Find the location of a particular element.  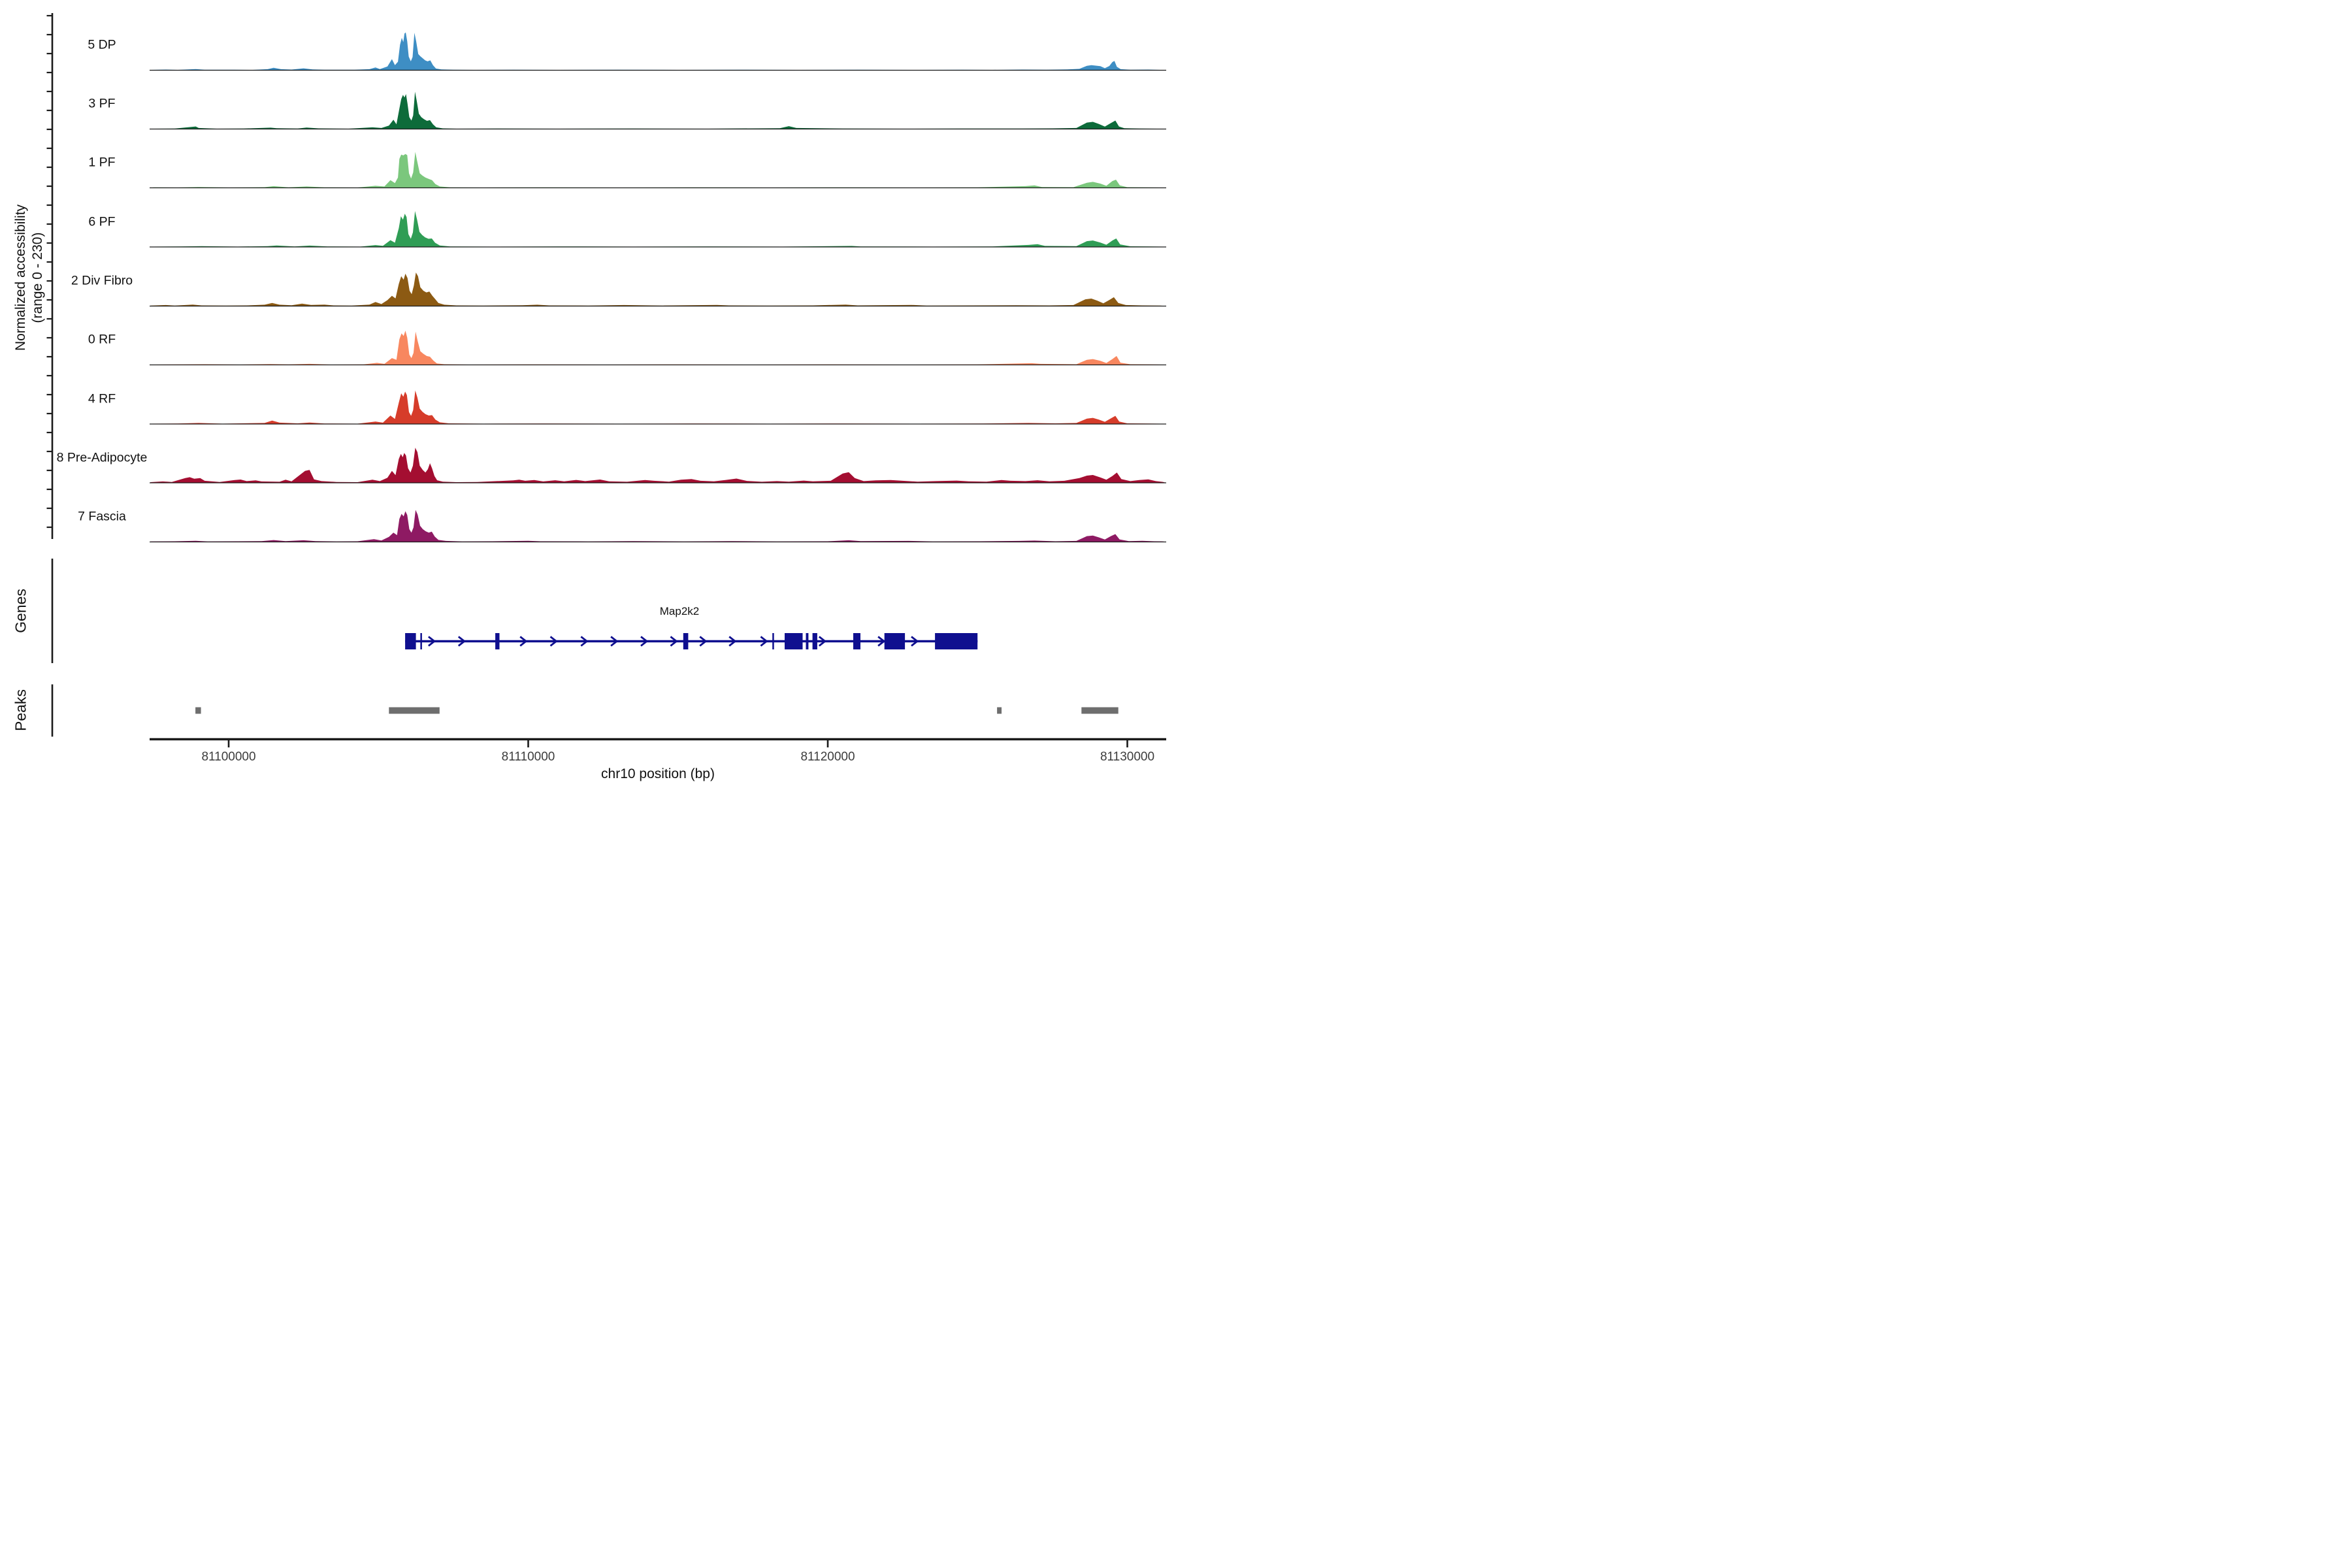

track-label-2-div-fibro: 2 Div Fibro is located at coordinates (102, 280).